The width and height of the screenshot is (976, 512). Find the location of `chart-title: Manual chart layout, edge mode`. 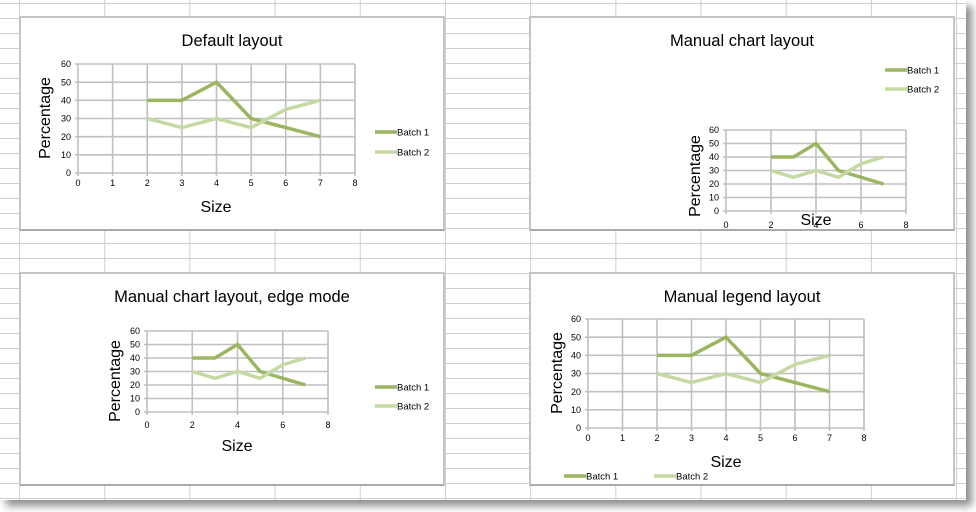

chart-title: Manual chart layout, edge mode is located at coordinates (232, 297).